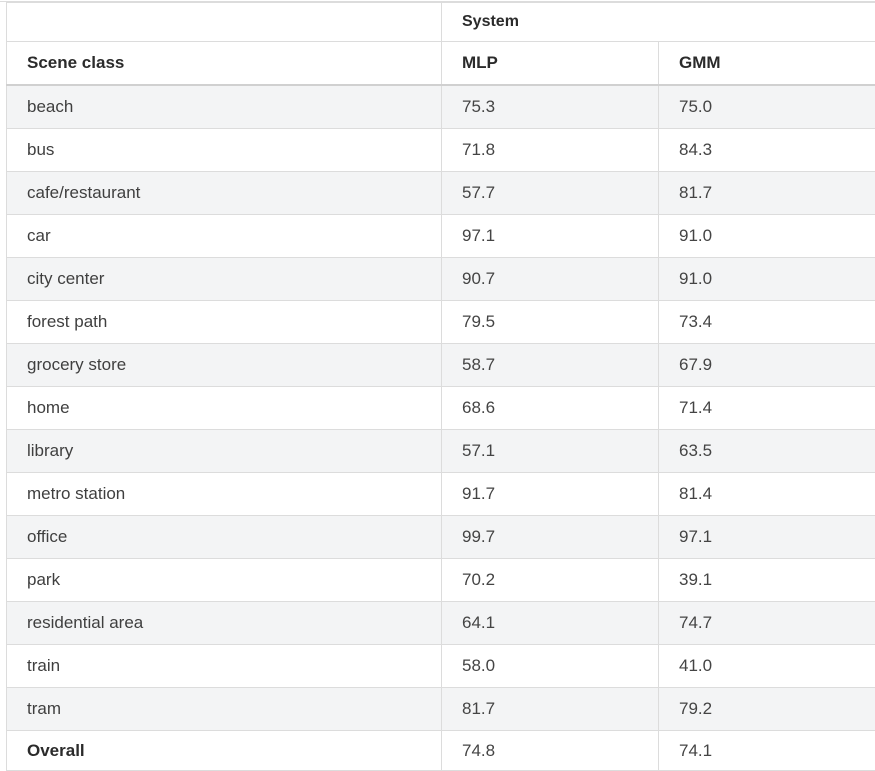 Image resolution: width=875 pixels, height=771 pixels. Describe the element at coordinates (766, 365) in the screenshot. I see `gmm-value-cell: 67.9` at that location.